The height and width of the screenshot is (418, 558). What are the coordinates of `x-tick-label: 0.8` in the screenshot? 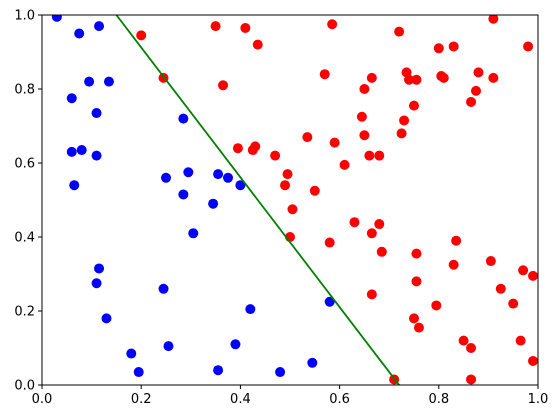 It's located at (438, 399).